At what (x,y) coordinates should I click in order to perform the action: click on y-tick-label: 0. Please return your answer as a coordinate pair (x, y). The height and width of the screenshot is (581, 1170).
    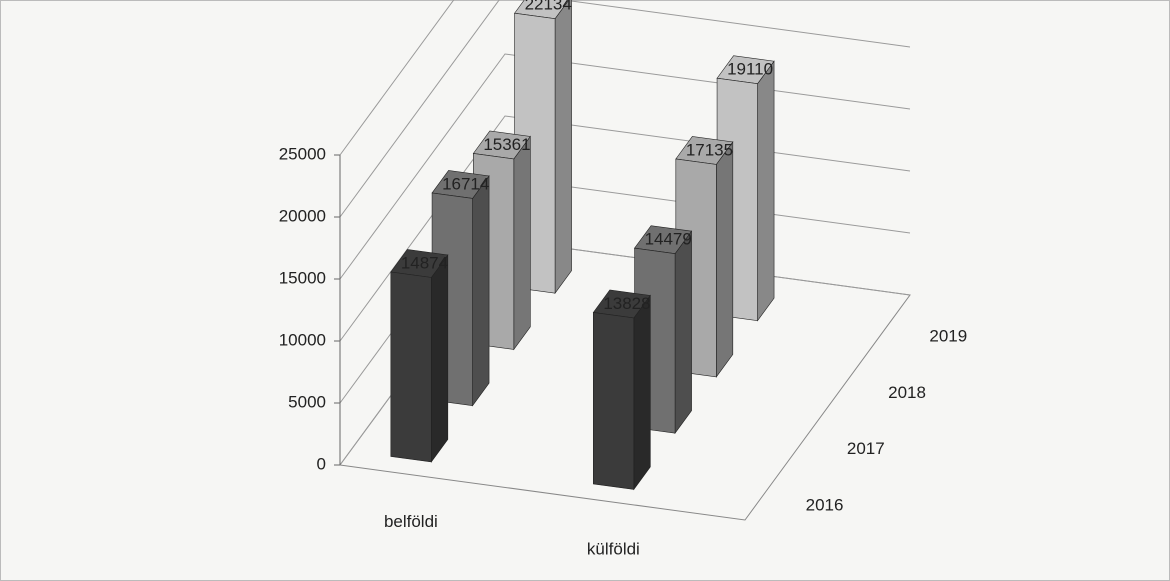
    Looking at the image, I should click on (321, 463).